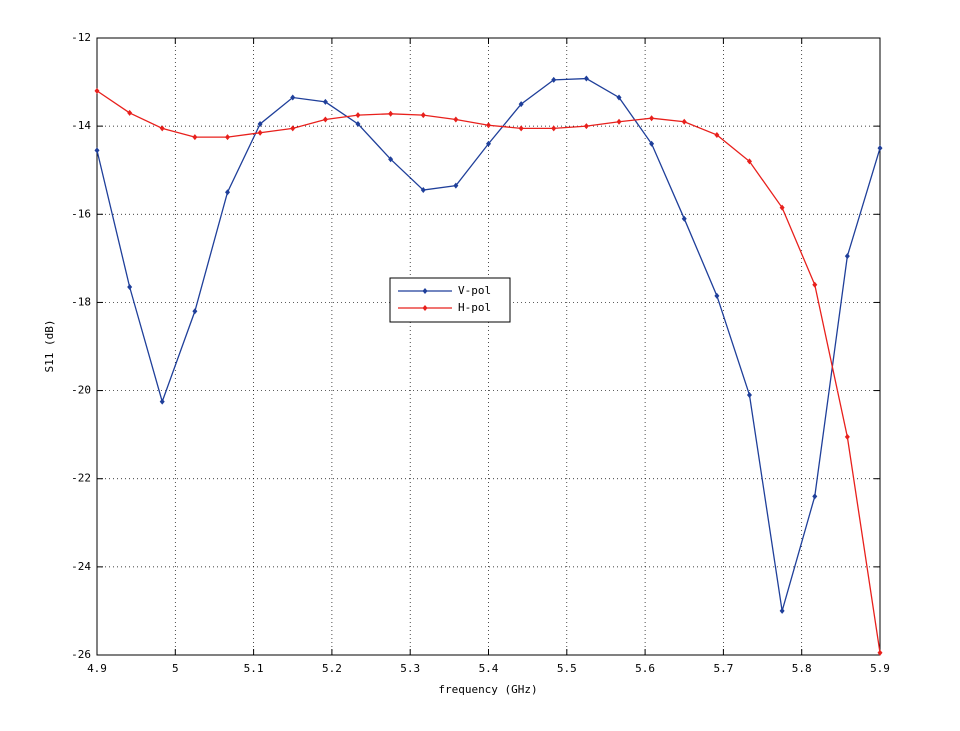  What do you see at coordinates (81, 654) in the screenshot?
I see `y-tick-label: -26` at bounding box center [81, 654].